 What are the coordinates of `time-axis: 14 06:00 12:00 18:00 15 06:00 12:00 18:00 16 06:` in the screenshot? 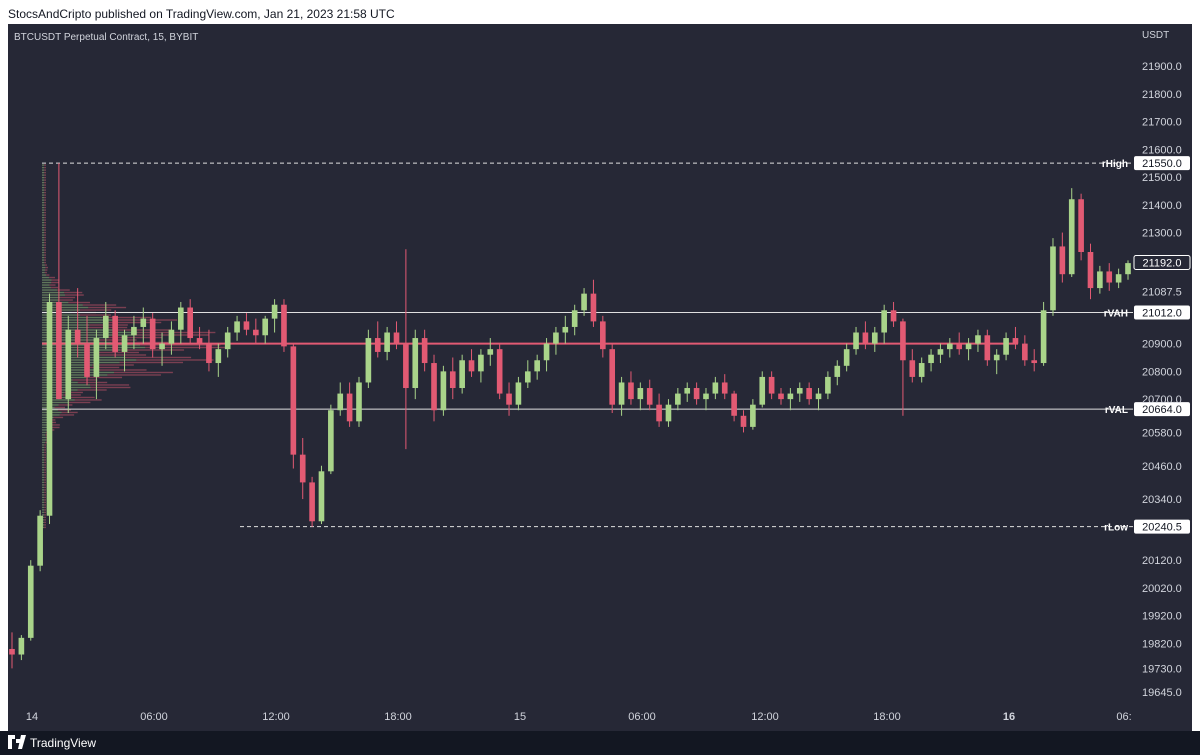 It's located at (579, 717).